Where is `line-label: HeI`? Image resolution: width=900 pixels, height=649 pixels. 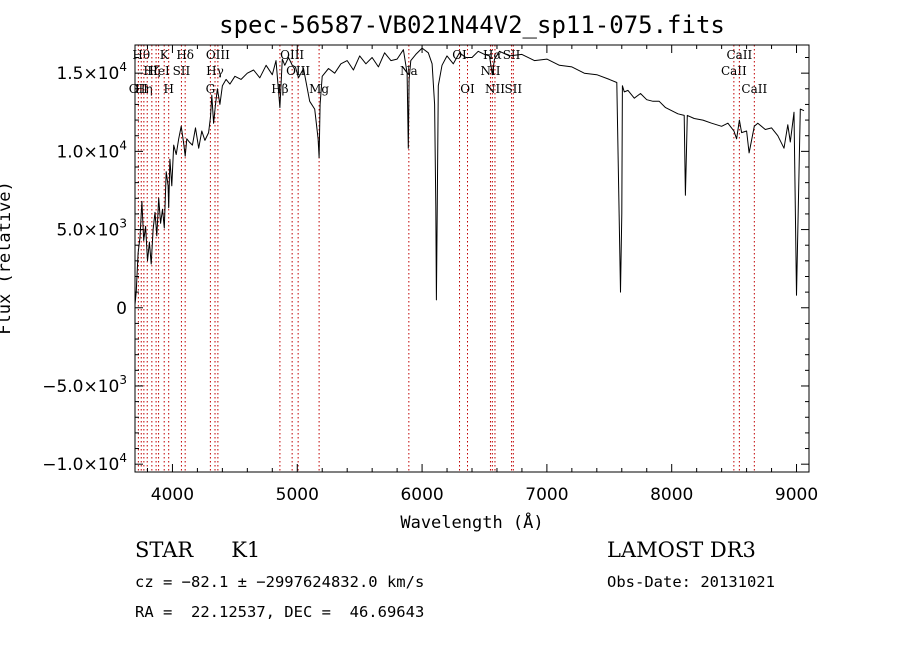
line-label: HeI is located at coordinates (158, 71).